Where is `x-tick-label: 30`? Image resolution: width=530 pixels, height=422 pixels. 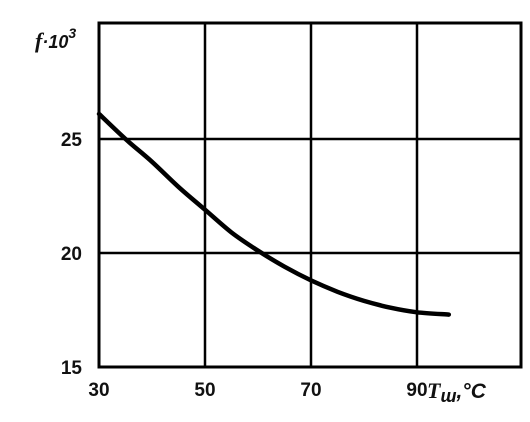
x-tick-label: 30 is located at coordinates (98, 390).